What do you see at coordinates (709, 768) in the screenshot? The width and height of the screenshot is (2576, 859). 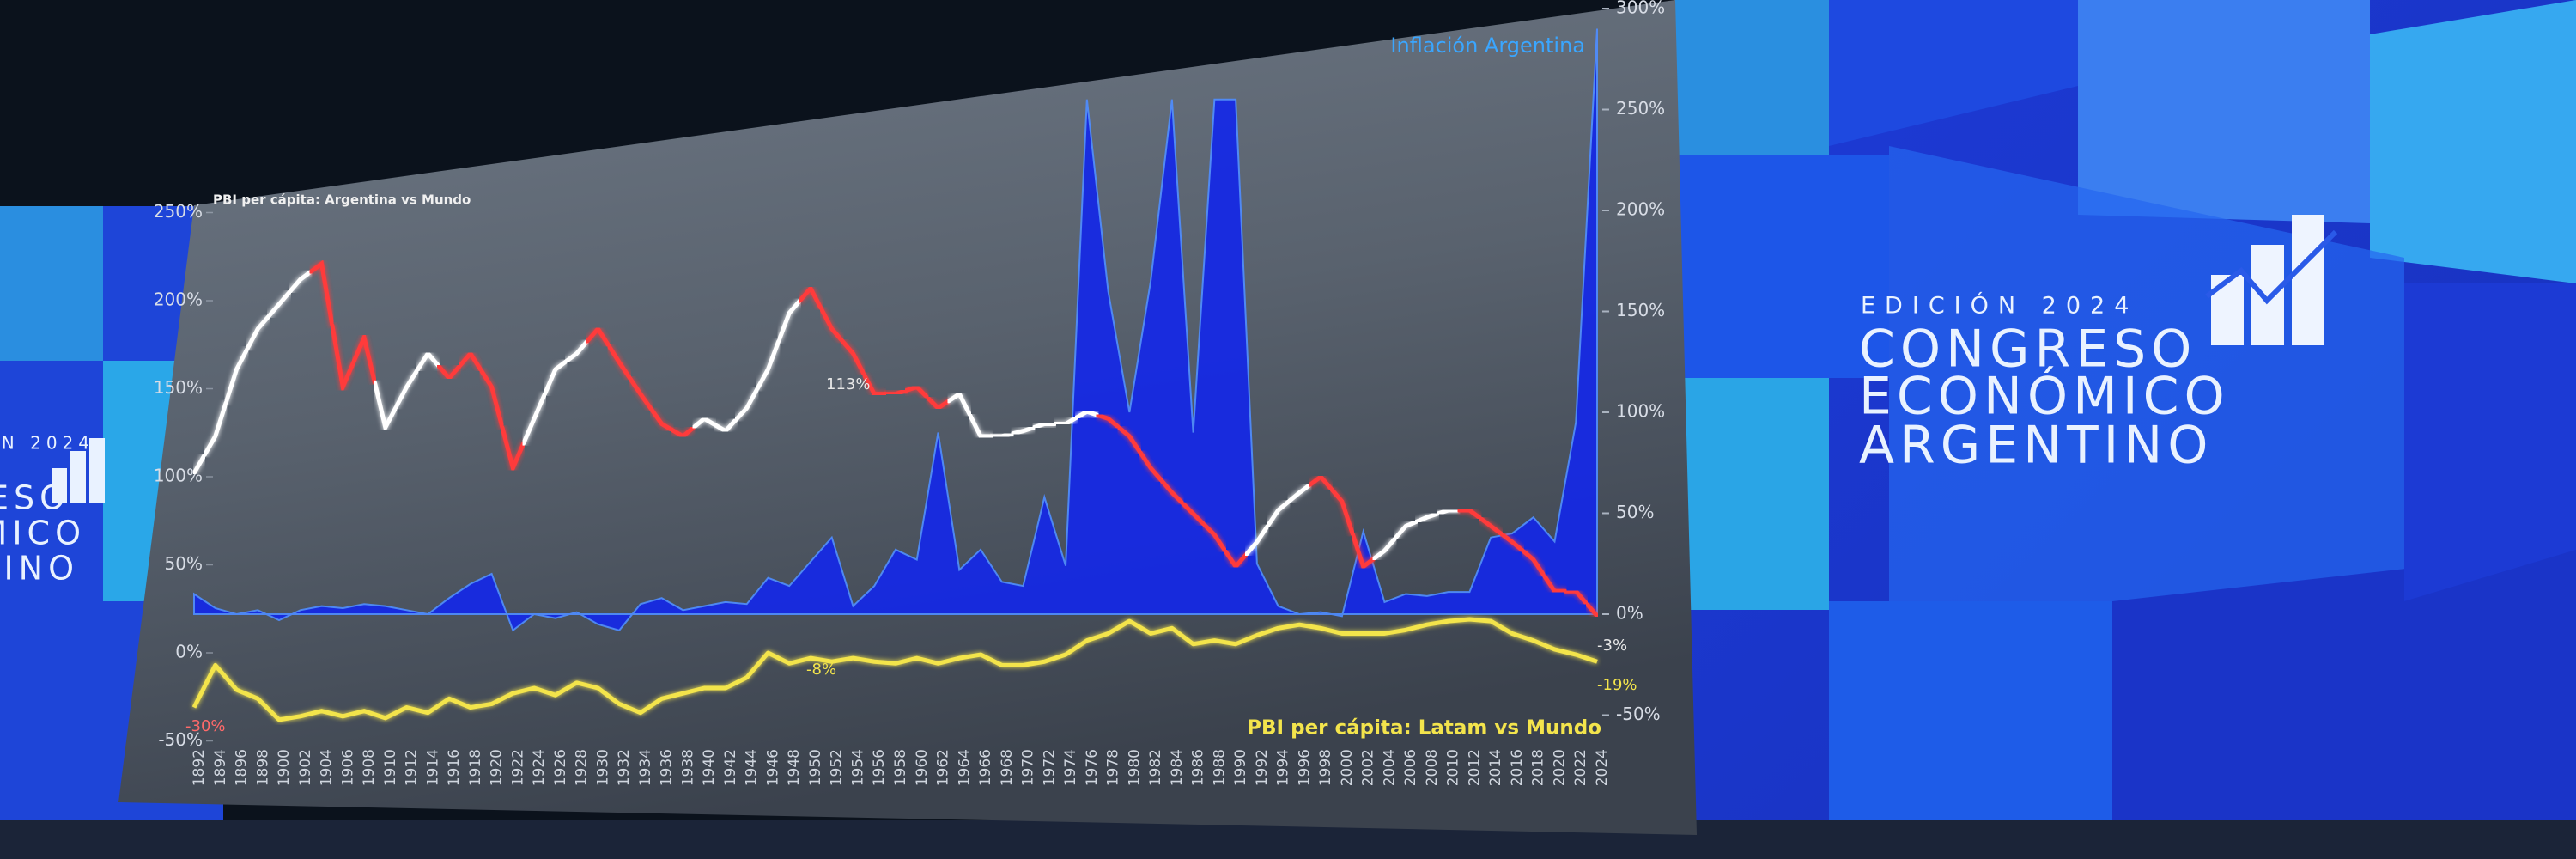 I see `x-tick-label: 1940` at bounding box center [709, 768].